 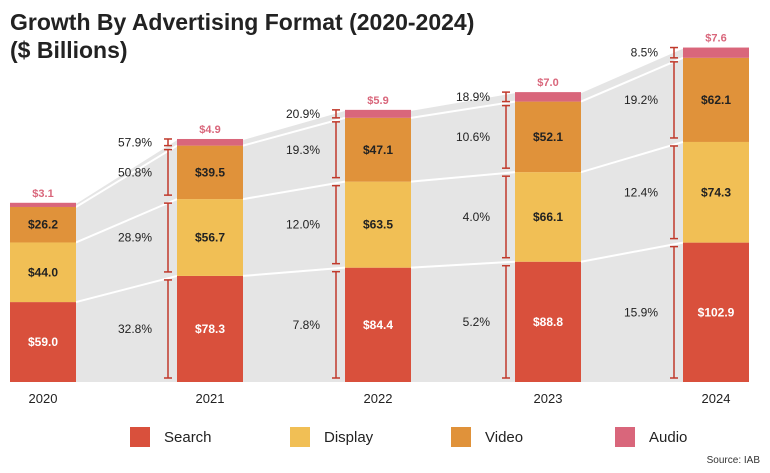 I want to click on bar-value-label: $39.5, so click(x=210, y=172).